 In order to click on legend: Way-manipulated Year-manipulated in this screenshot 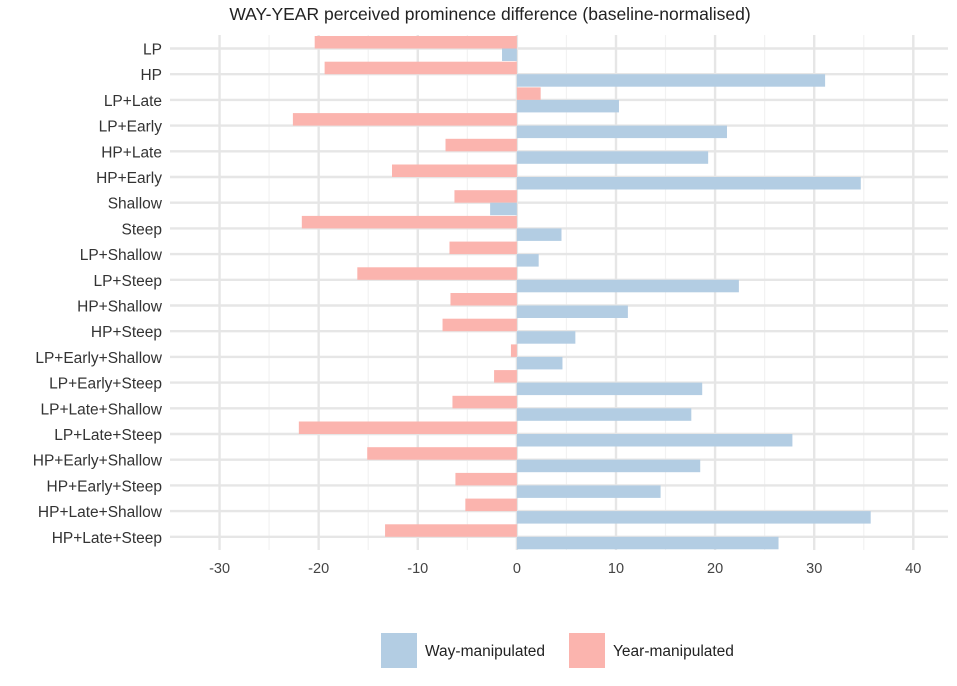, I will do `click(557, 650)`.